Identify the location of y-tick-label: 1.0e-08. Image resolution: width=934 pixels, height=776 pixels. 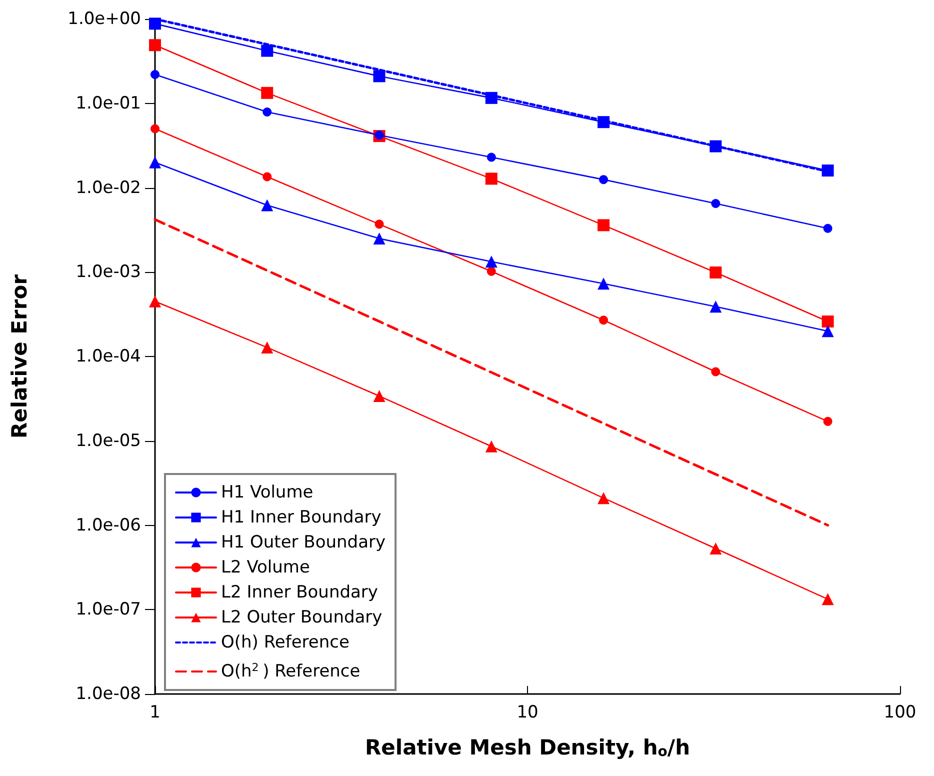
(108, 694).